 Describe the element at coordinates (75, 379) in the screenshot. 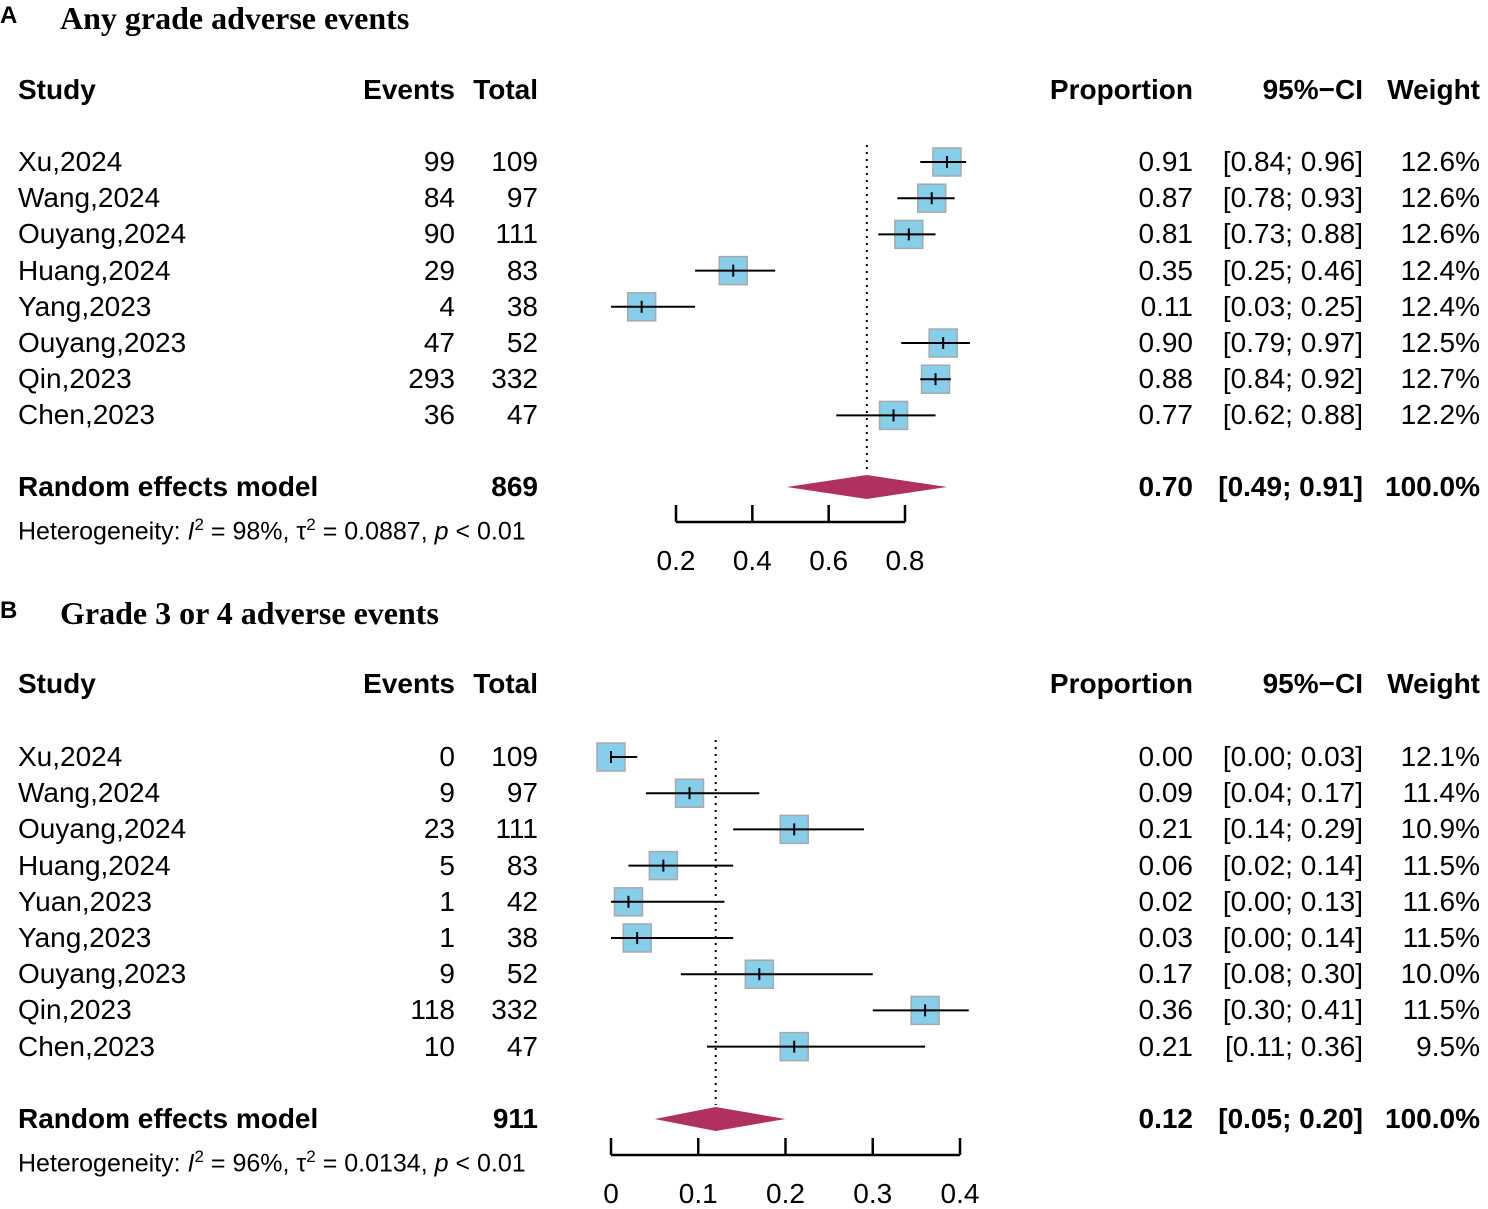

I see `study-name: Qin,2023` at that location.